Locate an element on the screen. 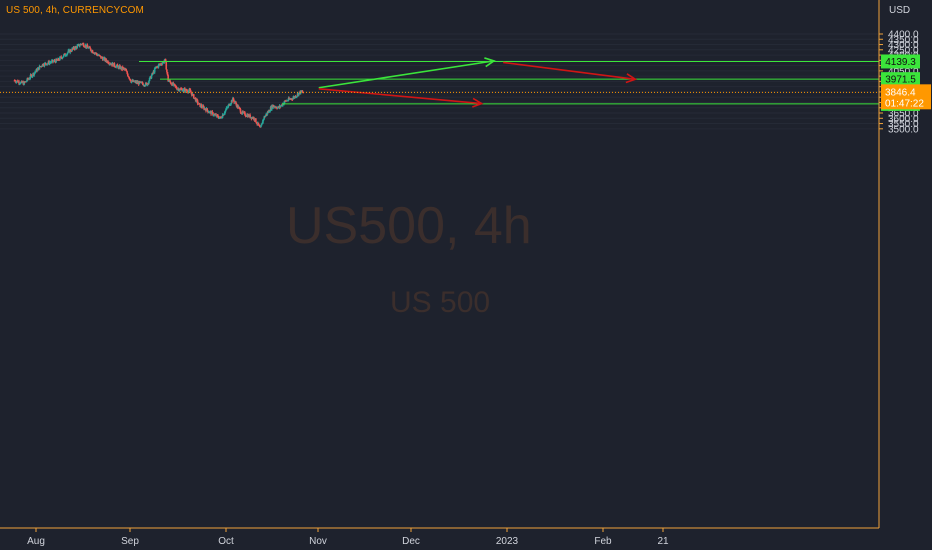  time-tick-label: Feb is located at coordinates (603, 541).